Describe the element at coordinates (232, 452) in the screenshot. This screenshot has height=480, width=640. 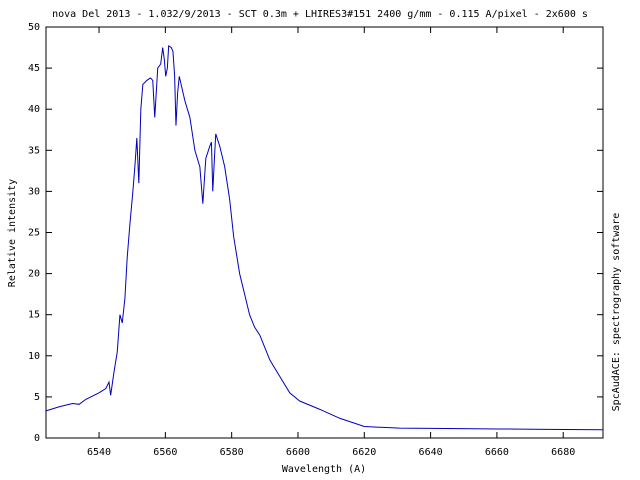
I see `x-tick-label: 6580` at that location.